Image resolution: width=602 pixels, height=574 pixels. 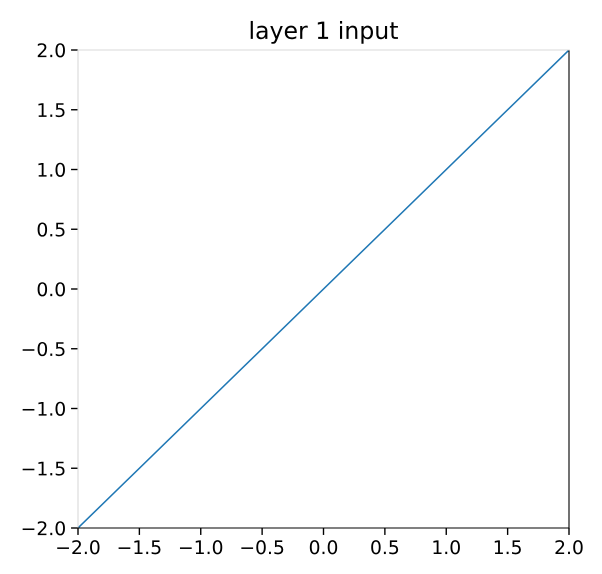 What do you see at coordinates (569, 547) in the screenshot?
I see `x-tick-label: 2.0` at bounding box center [569, 547].